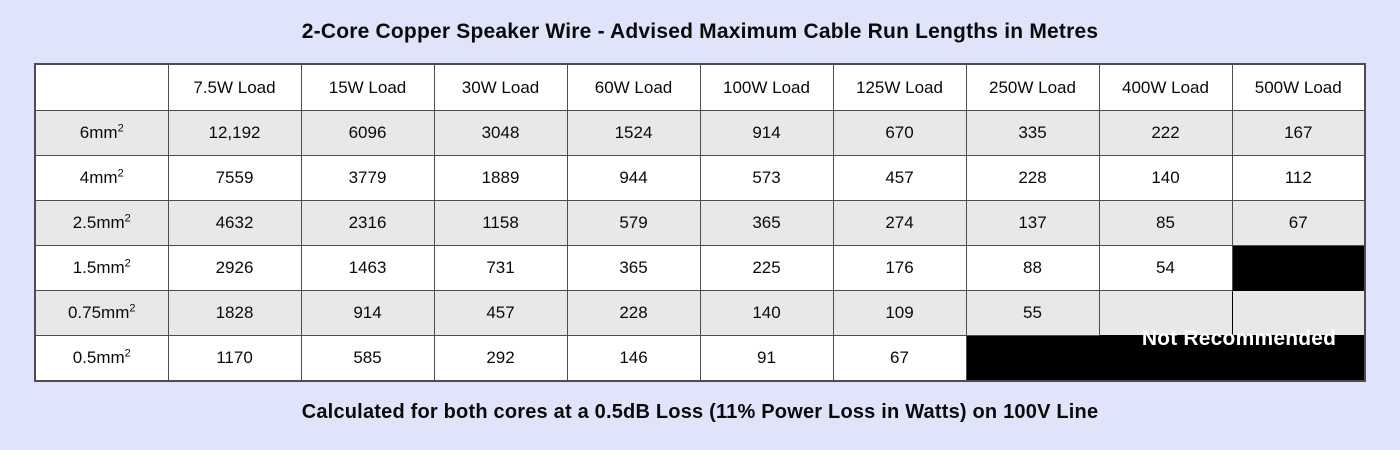  Describe the element at coordinates (766, 268) in the screenshot. I see `value-cell: 225` at that location.